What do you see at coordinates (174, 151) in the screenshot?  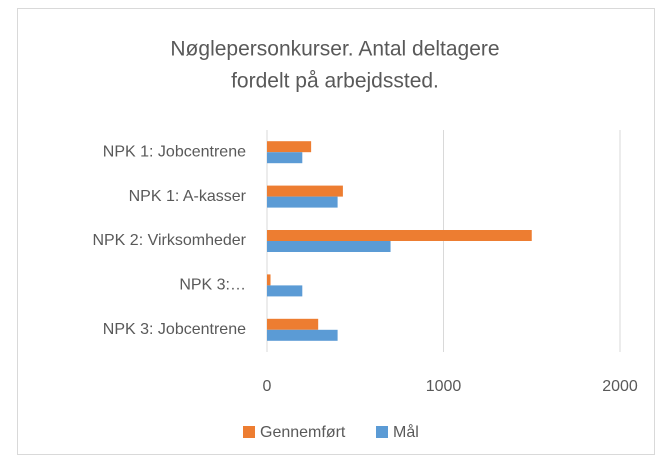 I see `y-tick-label: NPK 1: Jobcentrene` at bounding box center [174, 151].